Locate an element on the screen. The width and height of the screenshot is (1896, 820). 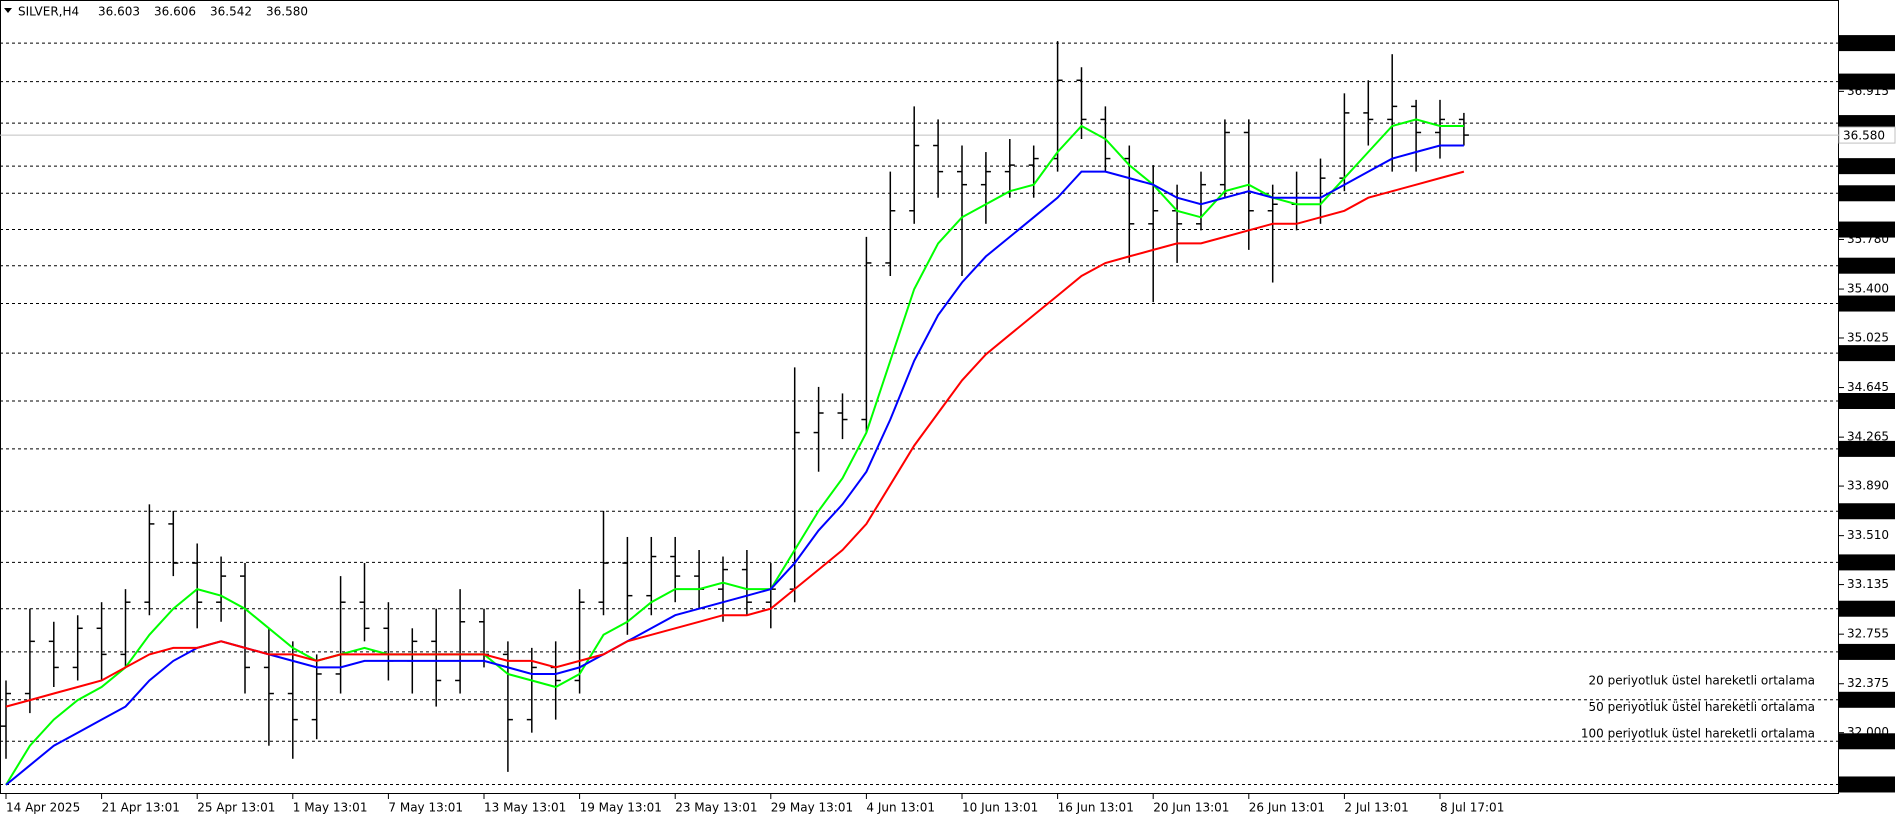
x-tick-label: 21 Apr 13:01 is located at coordinates (141, 808).